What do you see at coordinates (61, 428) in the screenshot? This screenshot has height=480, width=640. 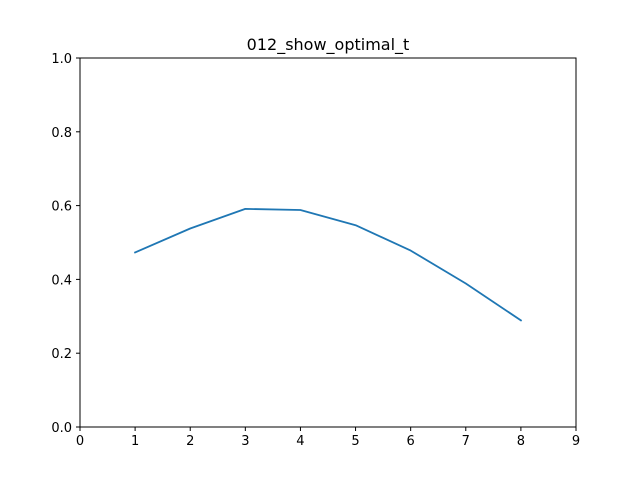 I see `y-tick-label: 0.0` at bounding box center [61, 428].